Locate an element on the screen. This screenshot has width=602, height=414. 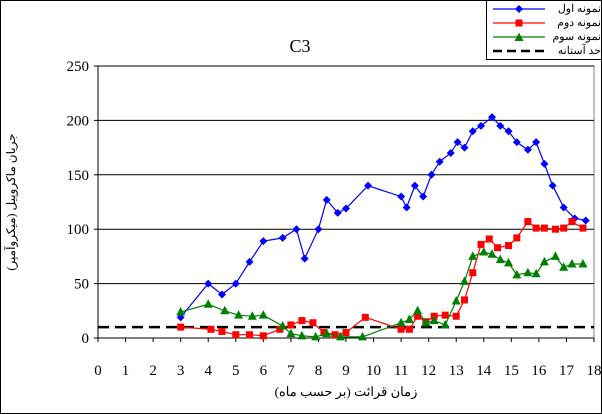
y-tick-label-0: 0 is located at coordinates (86, 339).